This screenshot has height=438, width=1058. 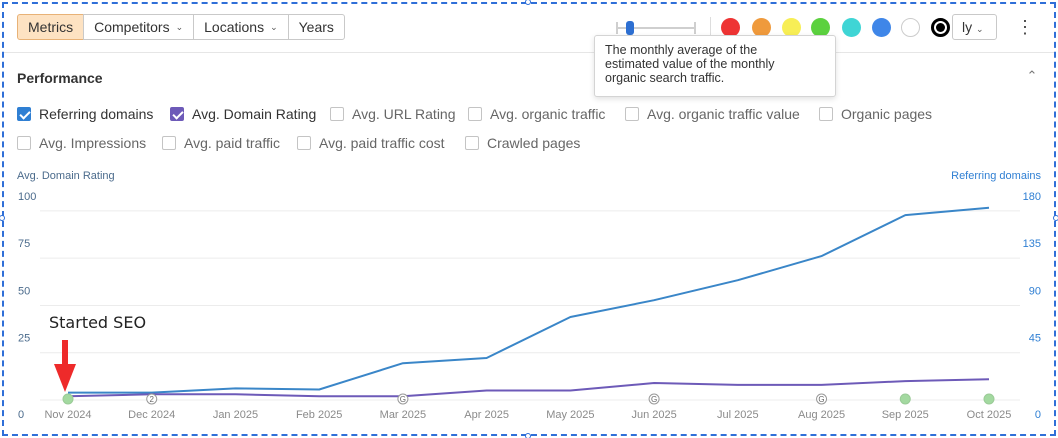 I want to click on resize-handle-right, so click(x=1055, y=218).